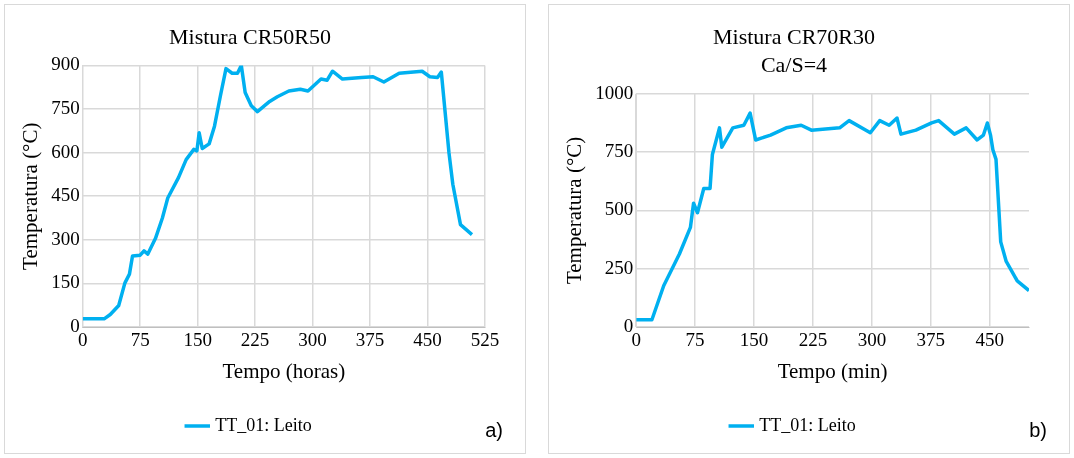  What do you see at coordinates (619, 209) in the screenshot?
I see `y-tick-label: 500` at bounding box center [619, 209].